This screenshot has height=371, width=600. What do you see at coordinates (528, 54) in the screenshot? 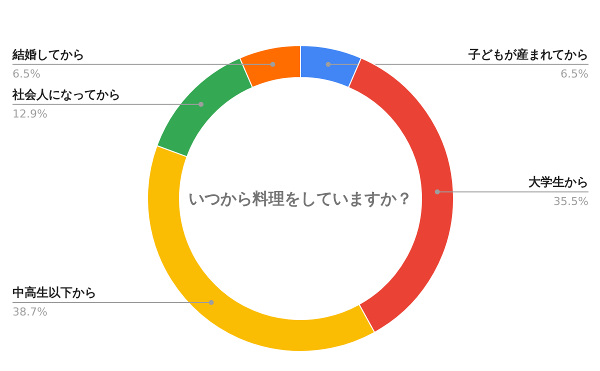
I see `slice-label: 子どもが産まれてから` at bounding box center [528, 54].